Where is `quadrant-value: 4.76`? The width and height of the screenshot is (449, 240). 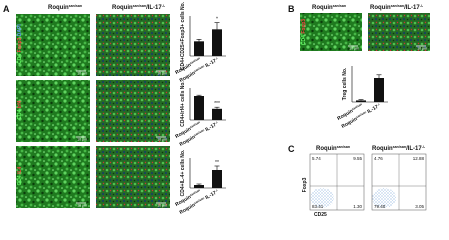 quadrant-value: 4.76 is located at coordinates (378, 158).